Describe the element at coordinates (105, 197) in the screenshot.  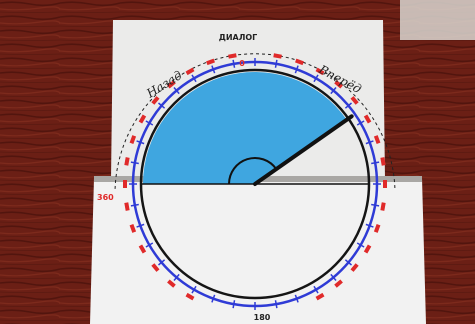
I see `left-end-mark: 360` at that location.